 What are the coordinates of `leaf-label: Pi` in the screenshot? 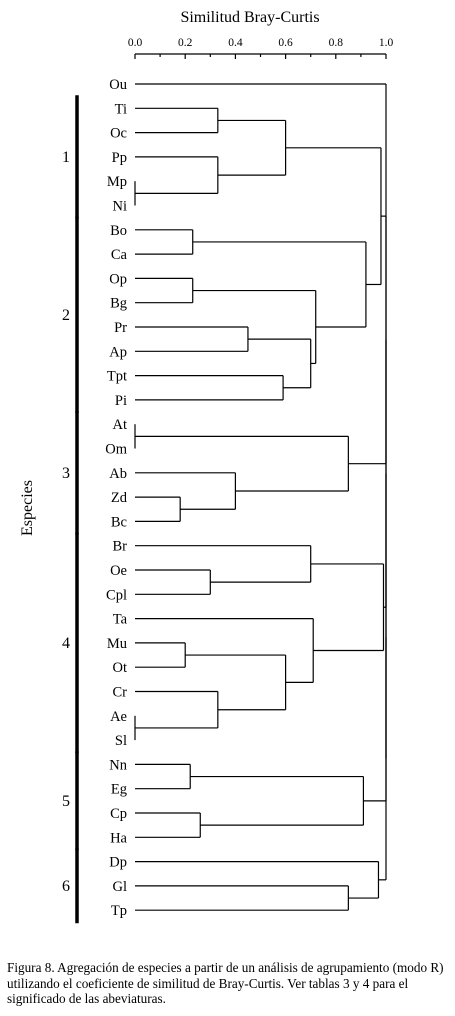 It's located at (121, 401).